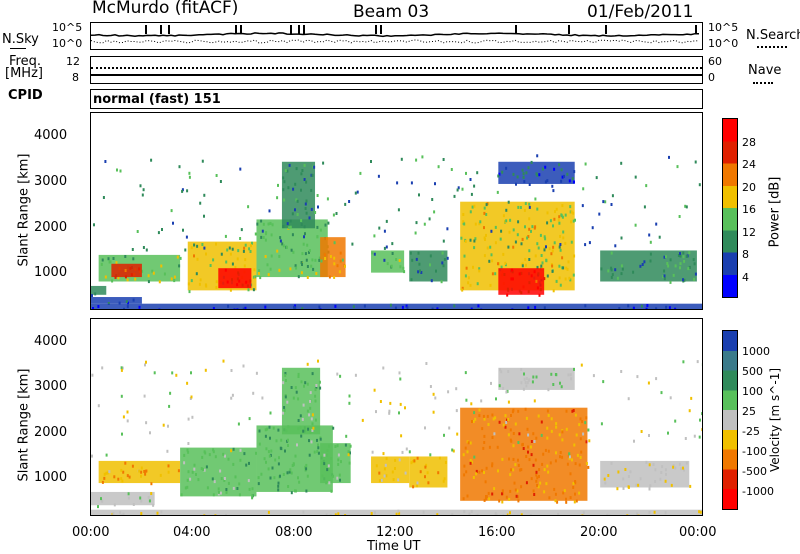  I want to click on power-cbtick-8: 8, so click(745, 254).